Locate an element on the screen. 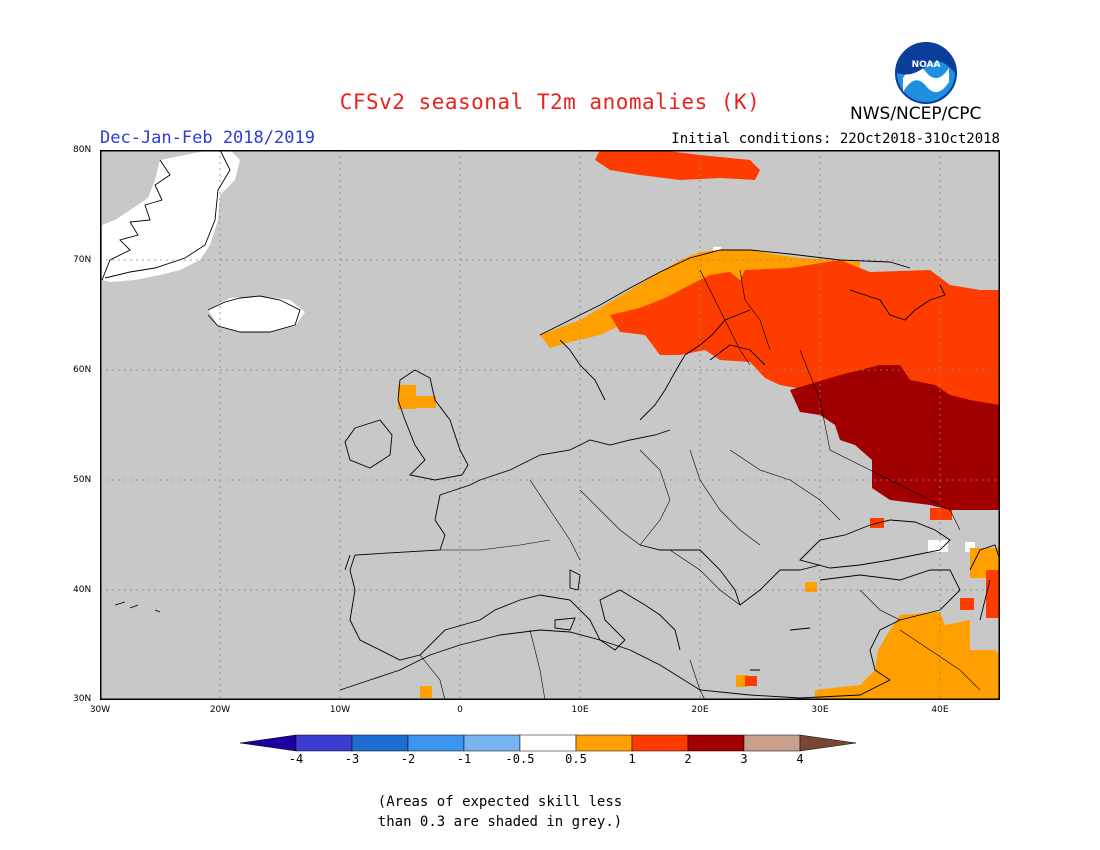 The width and height of the screenshot is (1100, 850). greenland-coast is located at coordinates (166, 215).